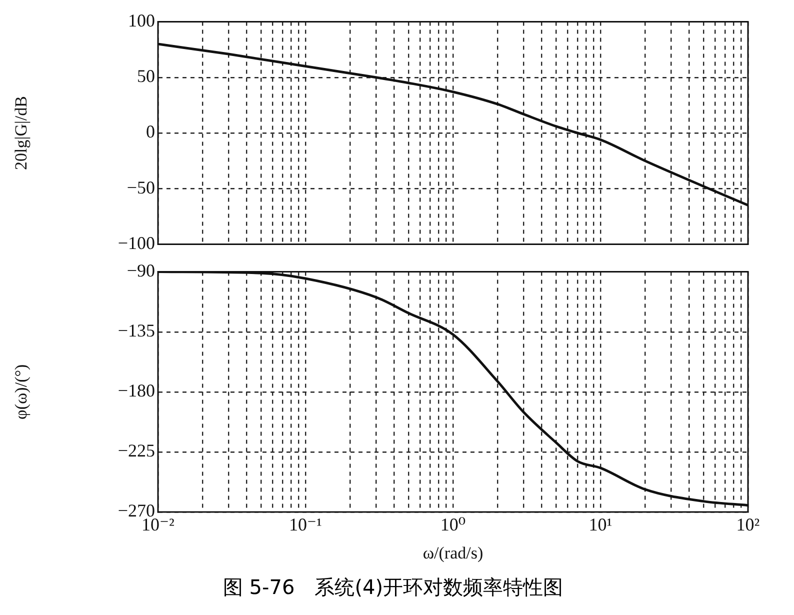 This screenshot has width=794, height=615. I want to click on x-axis-title: ω/(rad/s), so click(453, 552).